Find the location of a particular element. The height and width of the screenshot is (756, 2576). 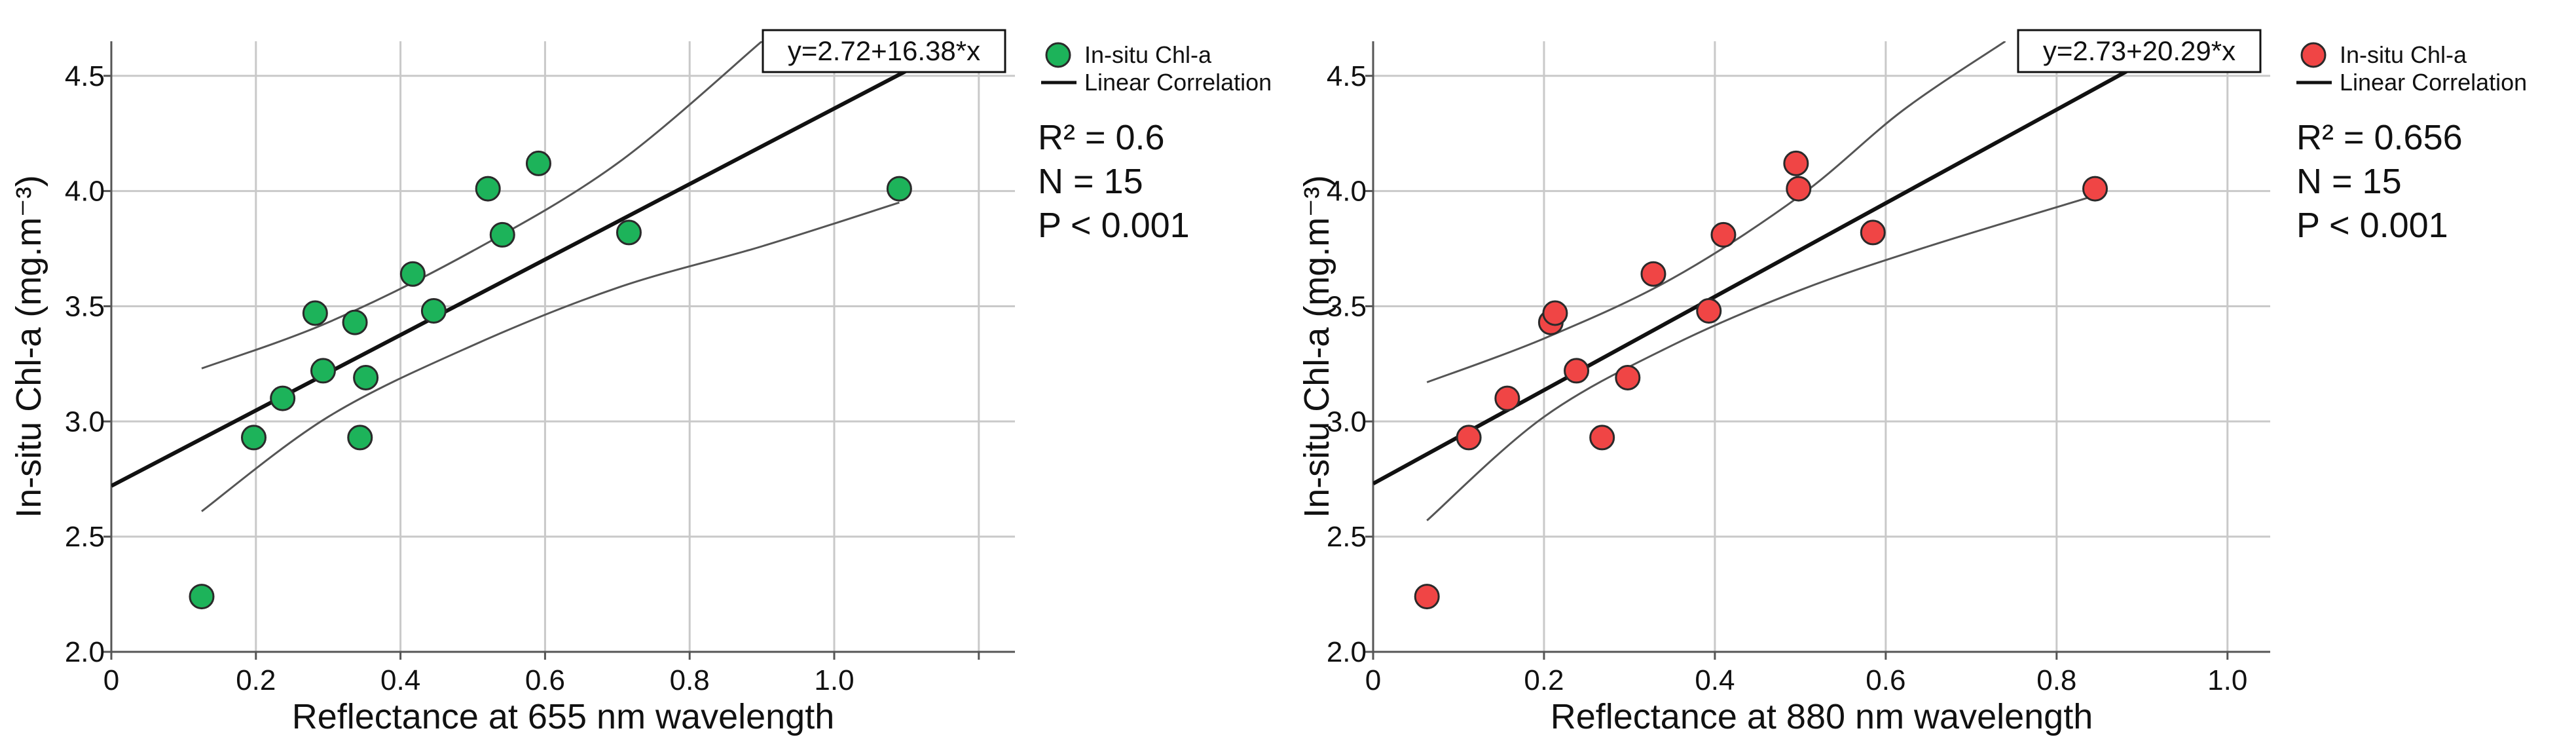

x-axis-title: Reflectance at 655 nm wavelength is located at coordinates (563, 716).